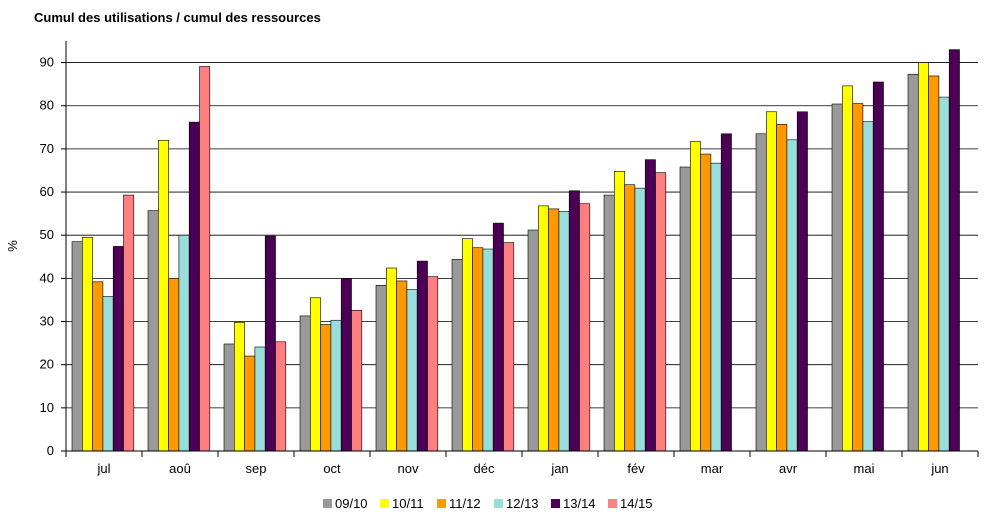  Describe the element at coordinates (559, 468) in the screenshot. I see `x-tick-label: jan` at that location.